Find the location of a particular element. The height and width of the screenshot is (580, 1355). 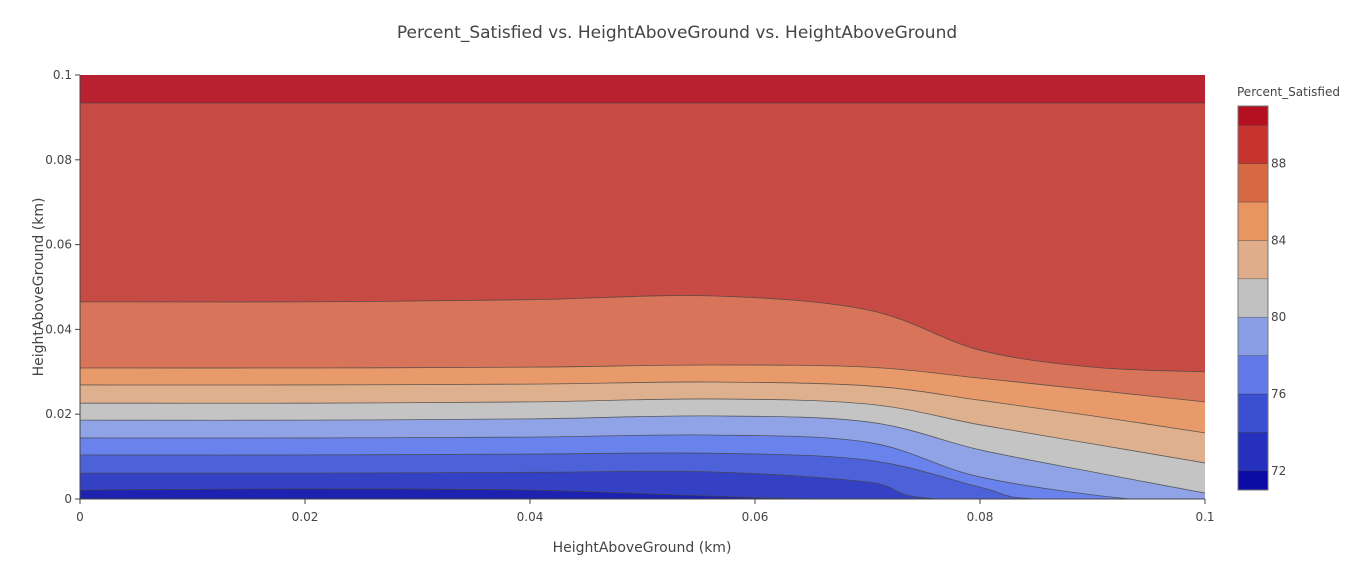

colorbar-tick-label: 72 is located at coordinates (1278, 471).